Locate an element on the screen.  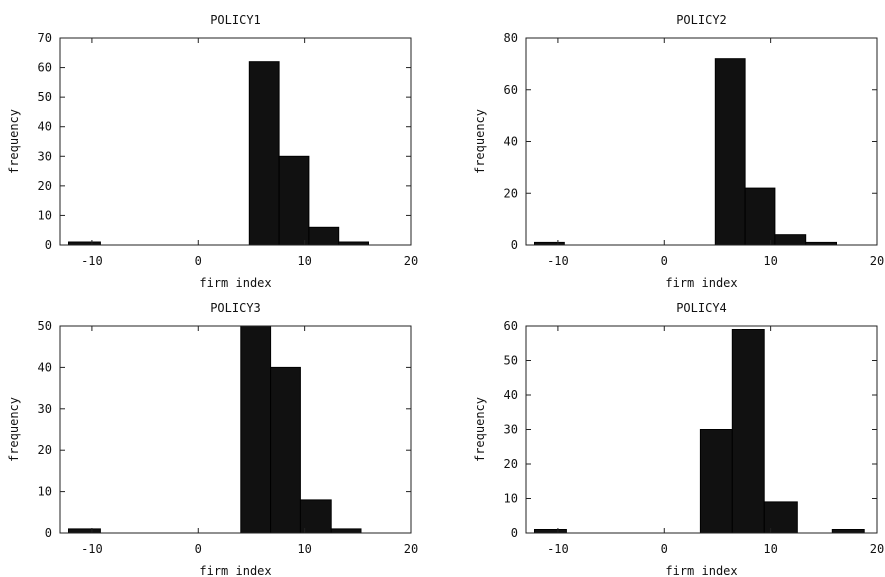
chart-title: POLICY2 is located at coordinates (701, 20).